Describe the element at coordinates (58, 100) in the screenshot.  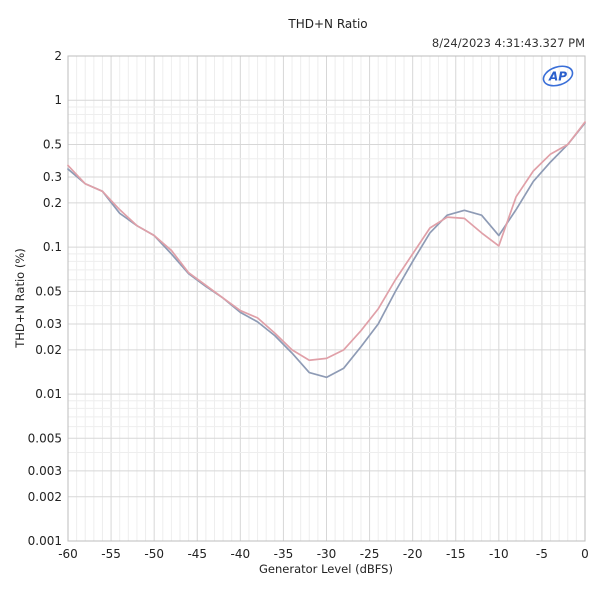
I see `y-tick-label: 1` at that location.